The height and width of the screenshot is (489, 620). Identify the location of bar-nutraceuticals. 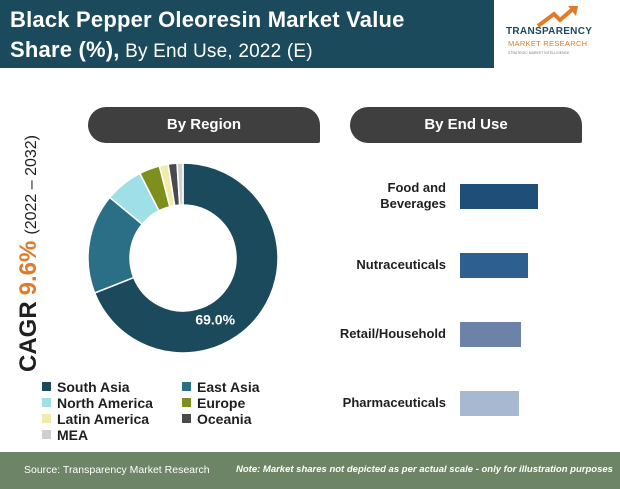
(494, 265).